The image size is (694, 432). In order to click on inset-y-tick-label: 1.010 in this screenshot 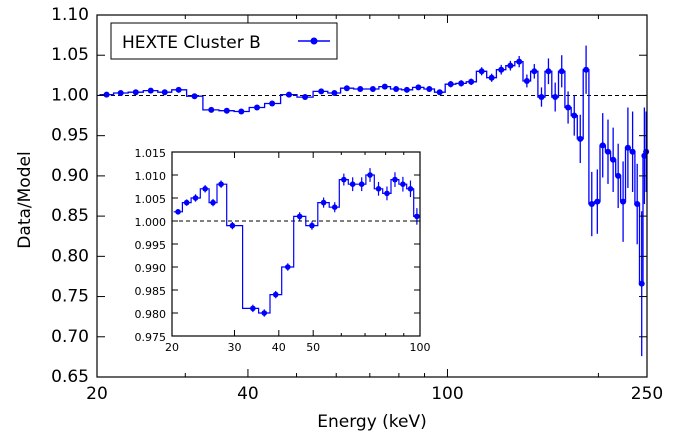, I will do `click(151, 176)`.